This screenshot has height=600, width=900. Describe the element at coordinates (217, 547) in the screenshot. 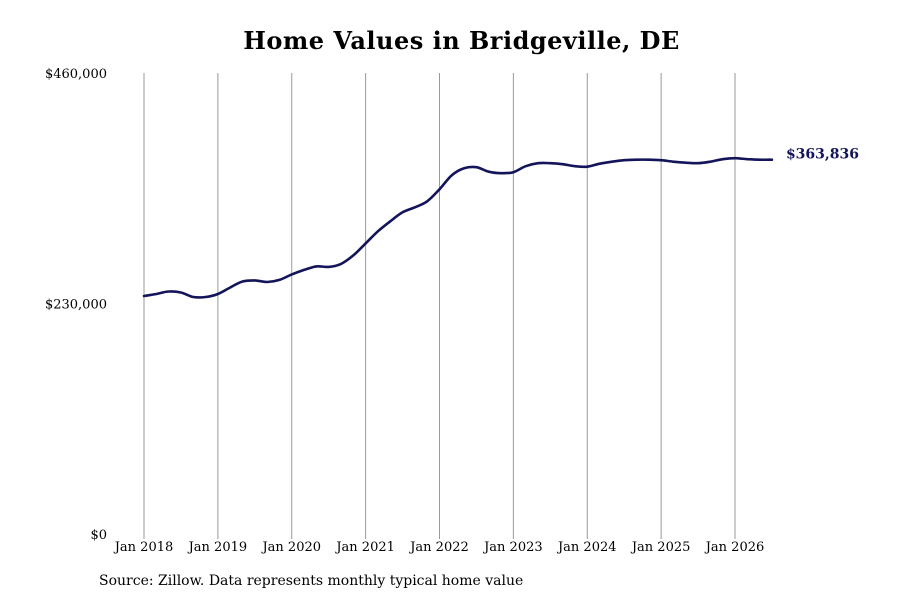

I see `x-tick-label: Jan 2019` at that location.